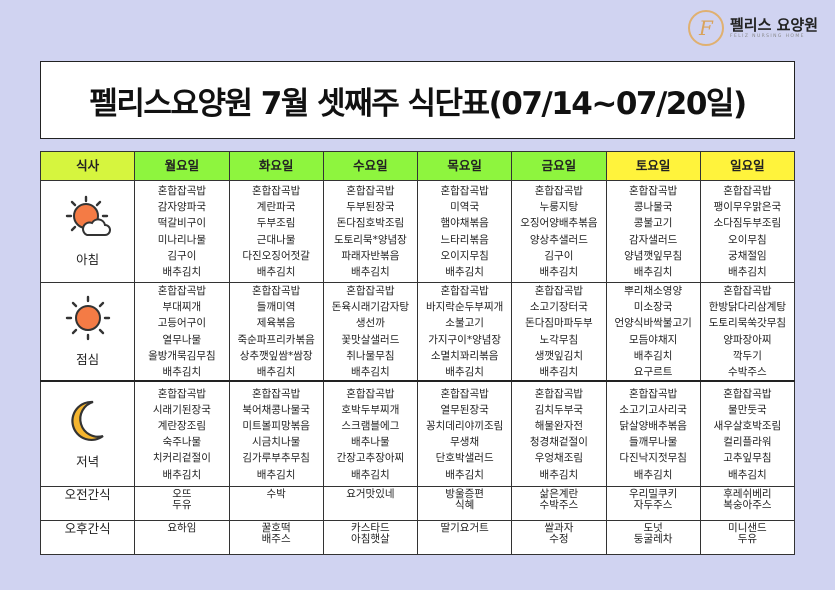 This screenshot has height=590, width=835. What do you see at coordinates (182, 239) in the screenshot?
I see `menu-item: 미나리나물` at bounding box center [182, 239].